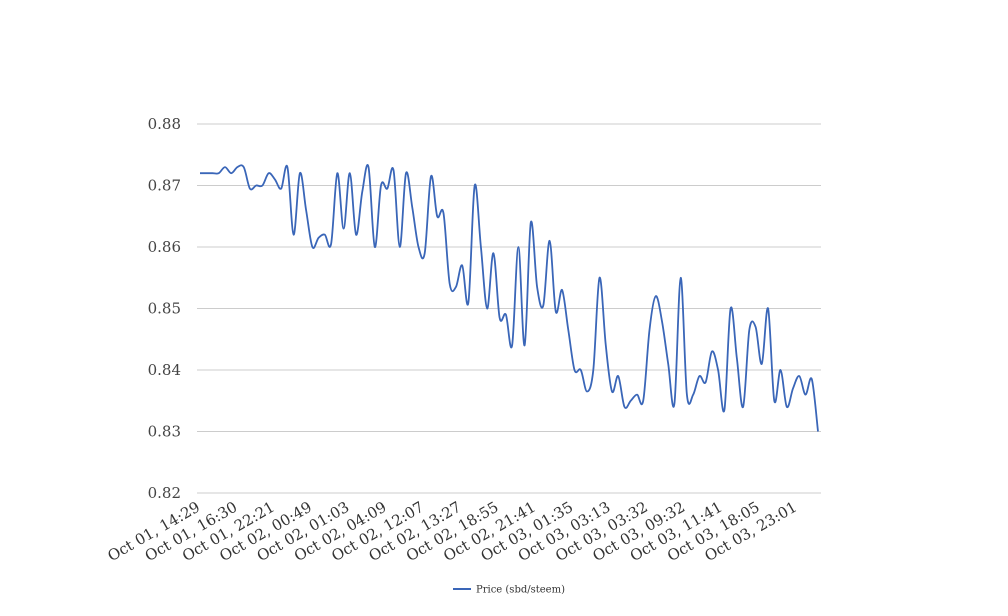 The width and height of the screenshot is (1008, 616). I want to click on y-tick-label: 0.84, so click(164, 370).